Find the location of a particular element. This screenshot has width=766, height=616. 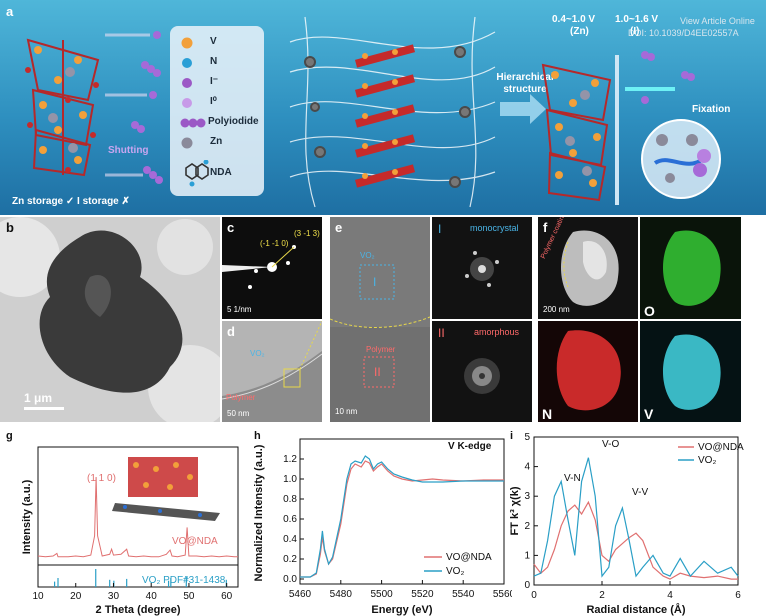

legend-label-n: N is located at coordinates (214, 61).